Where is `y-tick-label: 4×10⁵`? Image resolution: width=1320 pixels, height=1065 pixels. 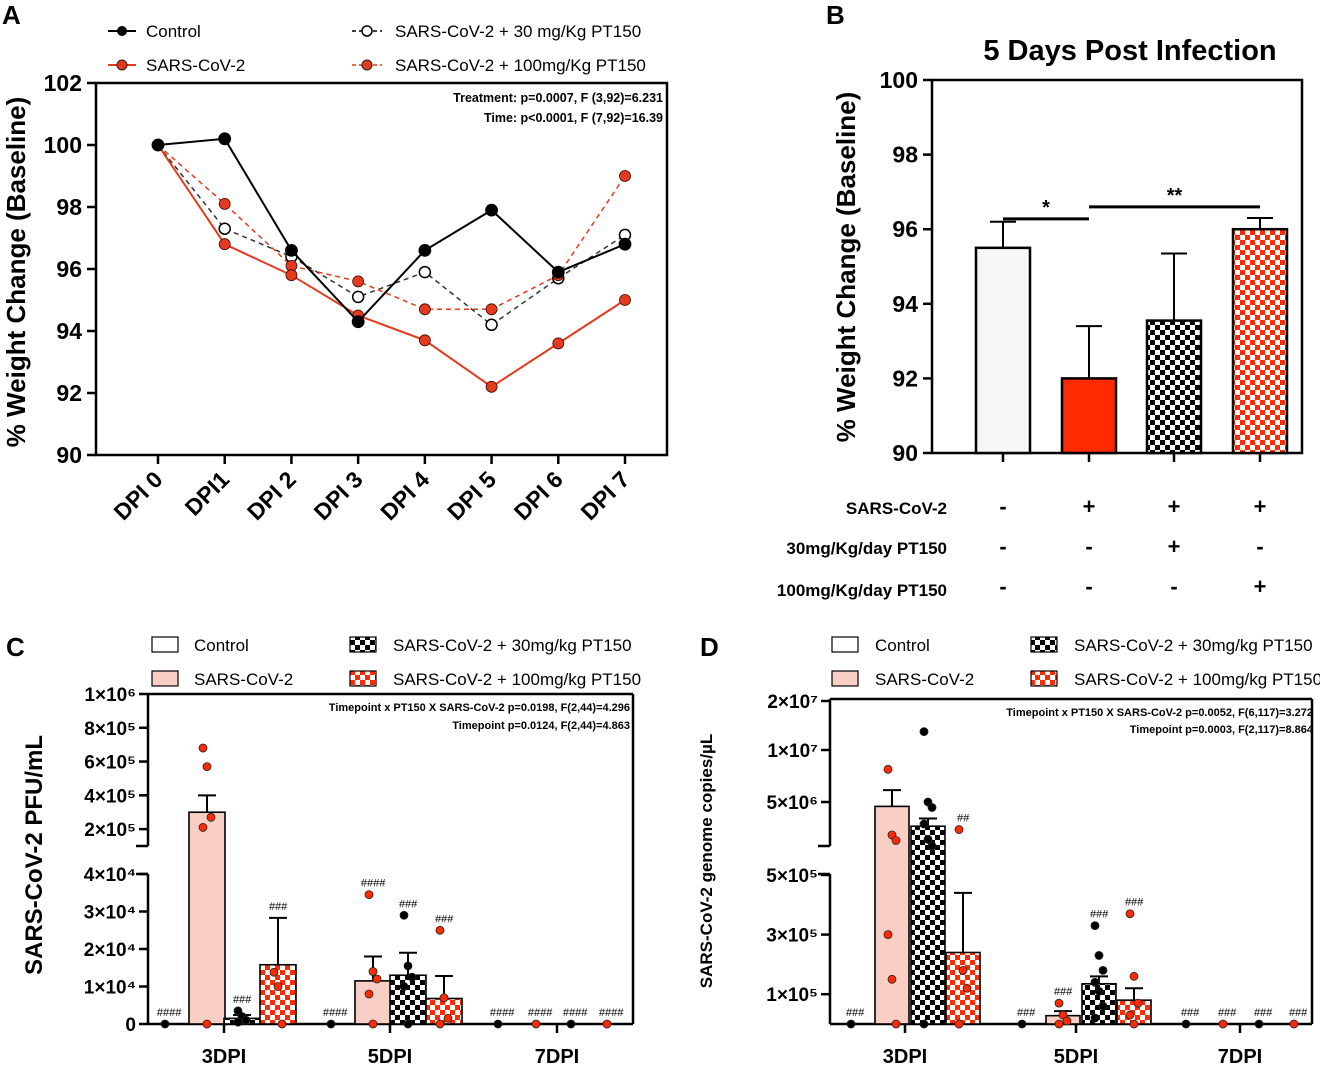
y-tick-label: 4×10⁵ is located at coordinates (110, 796).